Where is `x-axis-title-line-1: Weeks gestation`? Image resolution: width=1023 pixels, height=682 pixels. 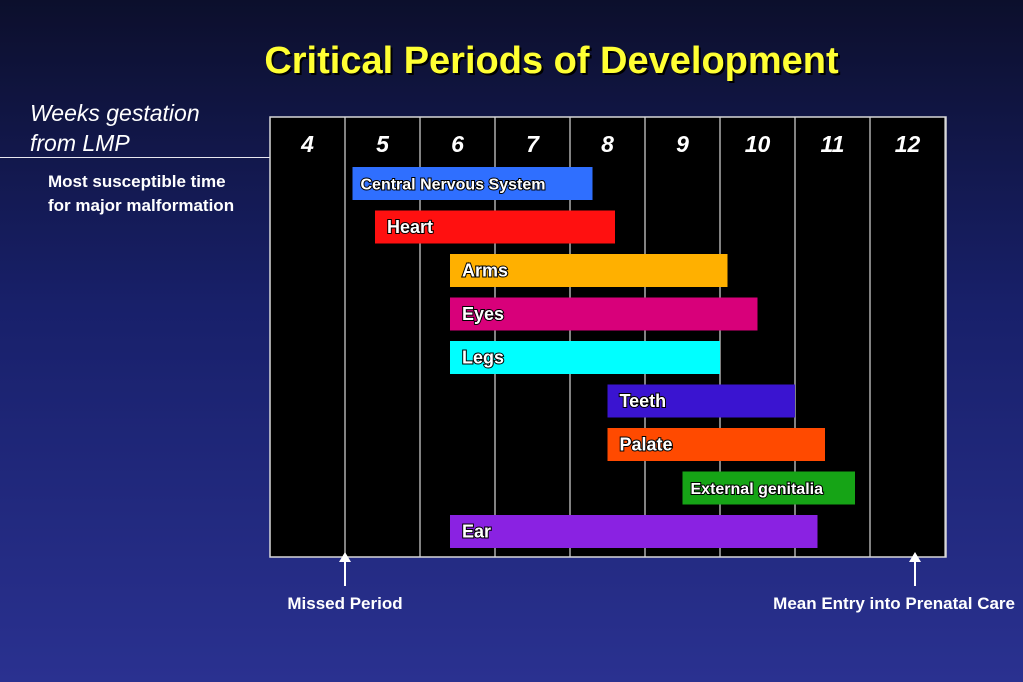 x-axis-title-line-1: Weeks gestation is located at coordinates (115, 113).